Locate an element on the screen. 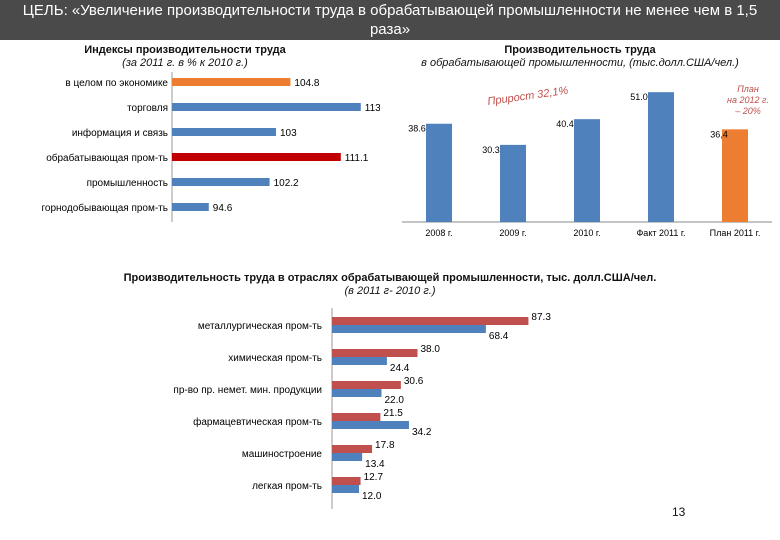  chart3-category-label: легкая пром-ть is located at coordinates (287, 486).